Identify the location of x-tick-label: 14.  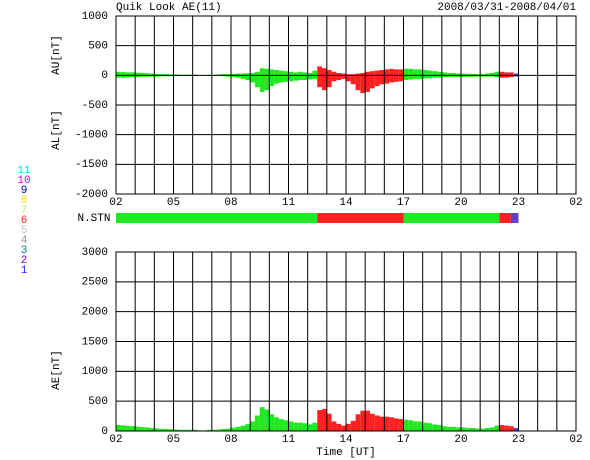
(346, 440).